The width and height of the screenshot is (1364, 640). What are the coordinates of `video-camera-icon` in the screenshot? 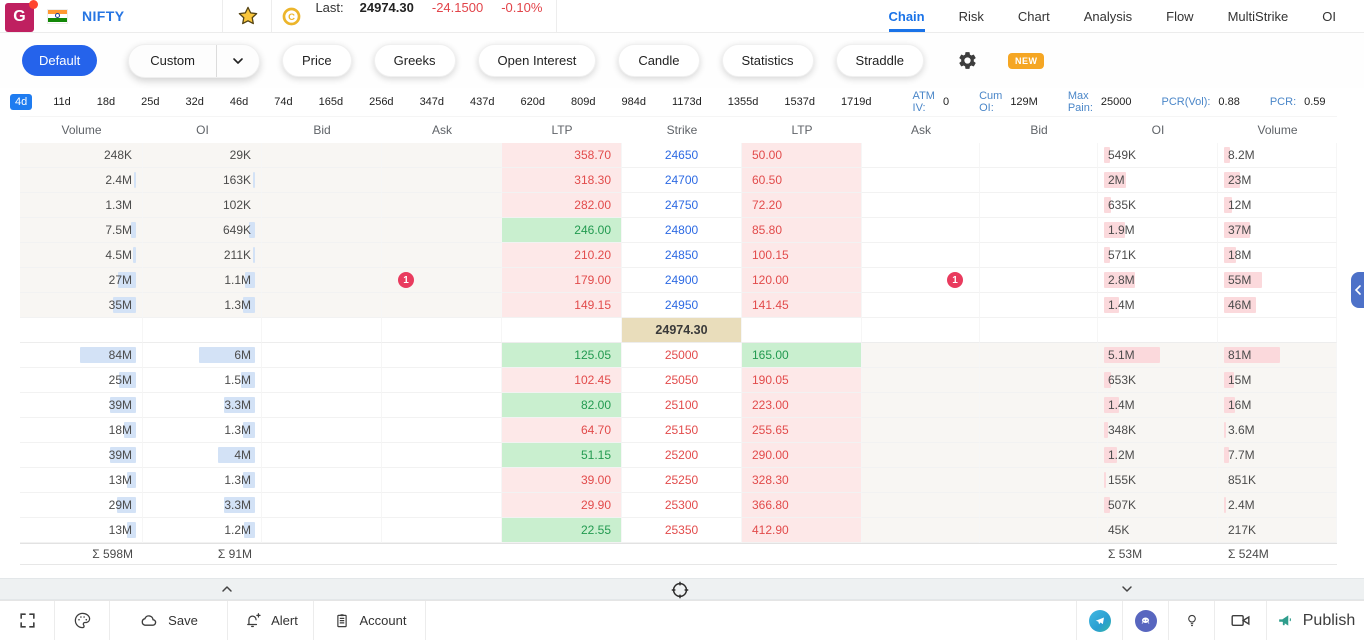 It's located at (1240, 620).